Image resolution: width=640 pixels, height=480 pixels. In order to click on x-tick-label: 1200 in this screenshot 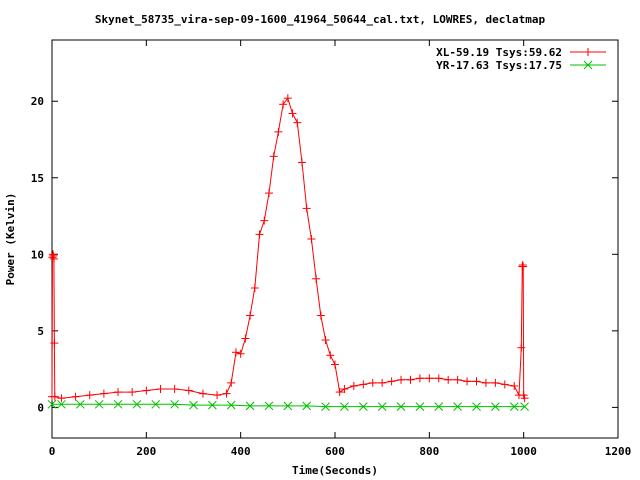, I will do `click(618, 451)`.